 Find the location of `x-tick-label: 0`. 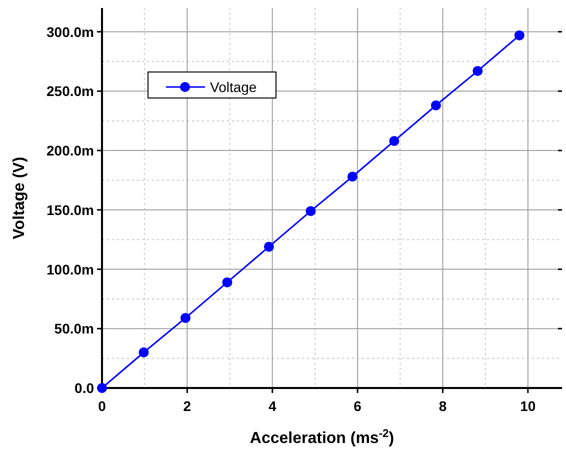

x-tick-label: 0 is located at coordinates (102, 406).